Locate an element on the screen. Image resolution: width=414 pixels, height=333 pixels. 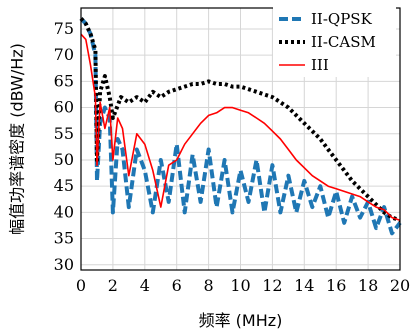
y-tick-label: 70 is located at coordinates (64, 54).